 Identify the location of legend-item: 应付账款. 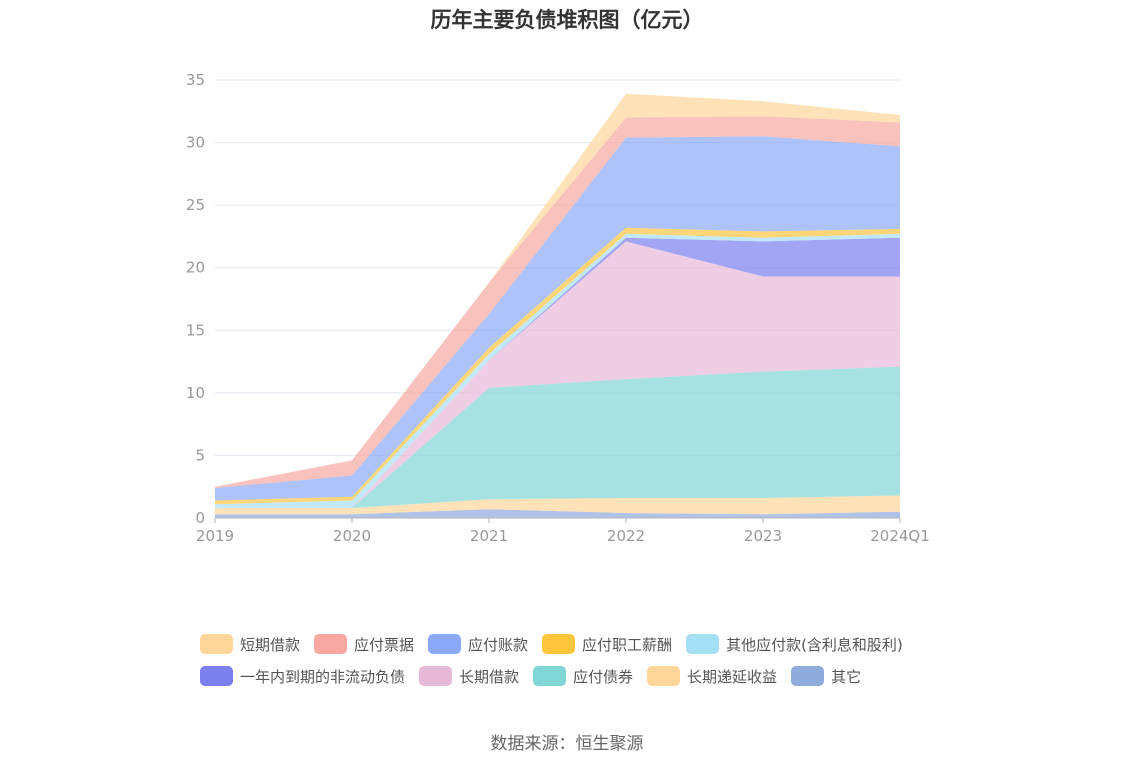
(478, 644).